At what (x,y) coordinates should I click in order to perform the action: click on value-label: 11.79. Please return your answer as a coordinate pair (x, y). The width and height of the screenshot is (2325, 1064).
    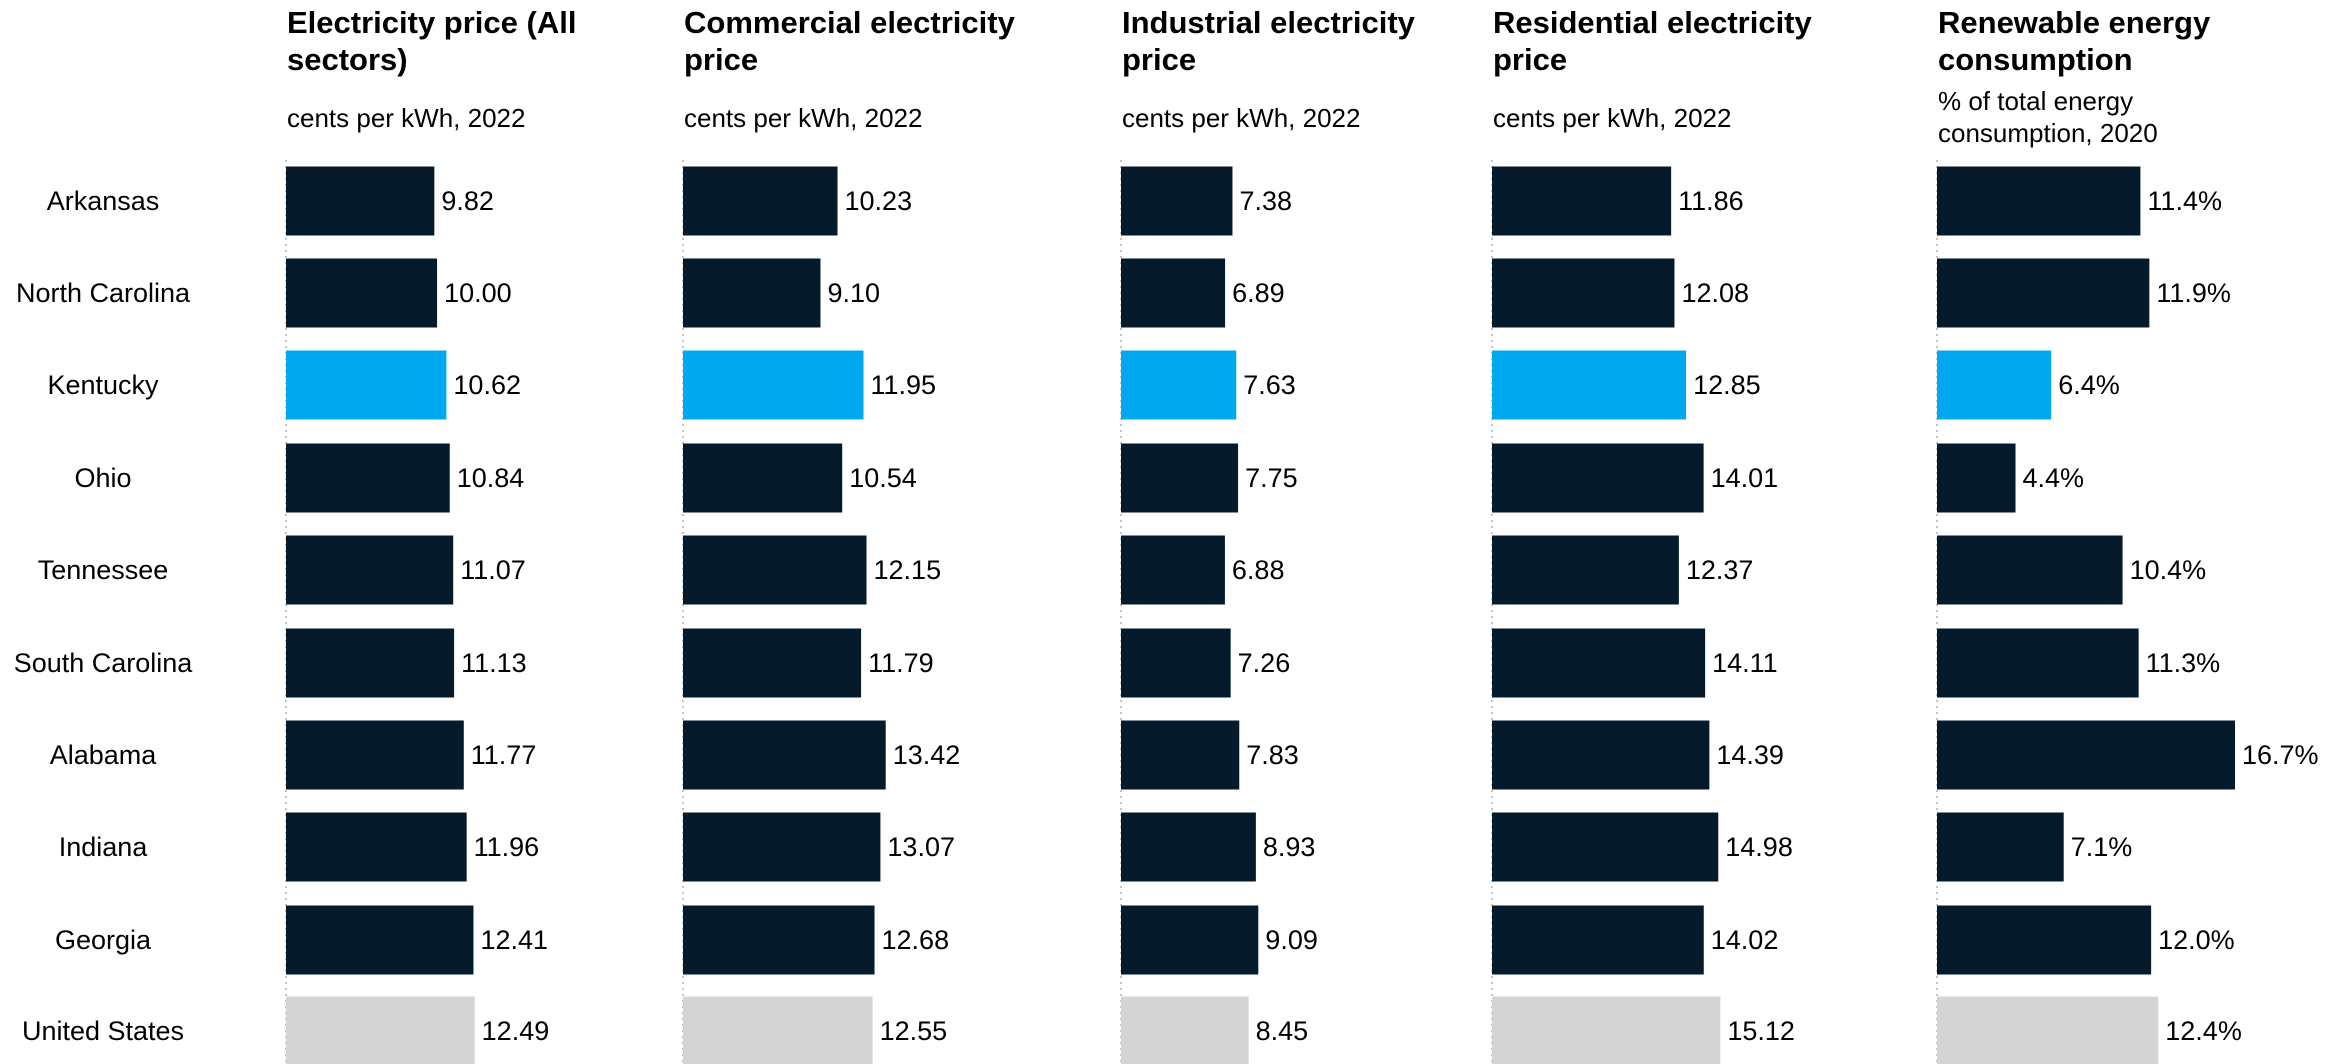
    Looking at the image, I should click on (901, 663).